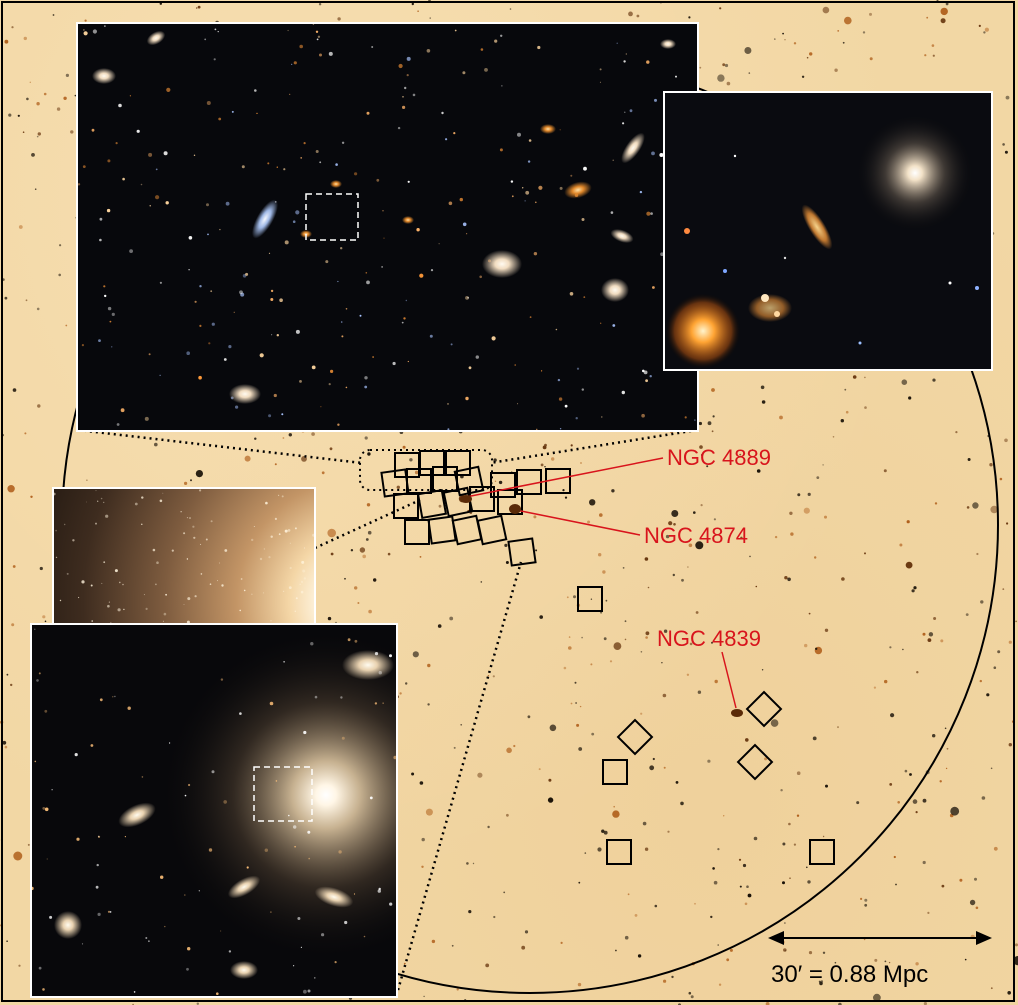 Image resolution: width=1018 pixels, height=1005 pixels. Describe the element at coordinates (849, 974) in the screenshot. I see `scale-bar-label: 30′ = 0.88 Mpc` at that location.